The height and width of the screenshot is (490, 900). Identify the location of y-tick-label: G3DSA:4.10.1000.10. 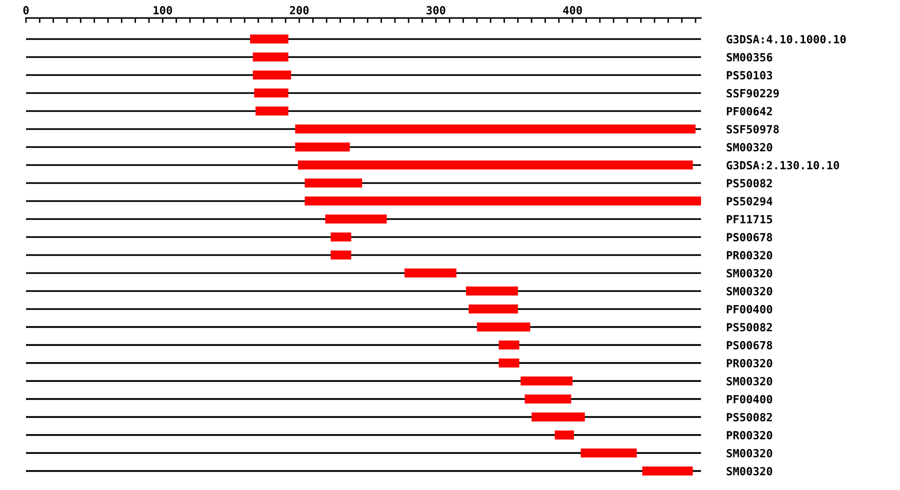
(786, 39).